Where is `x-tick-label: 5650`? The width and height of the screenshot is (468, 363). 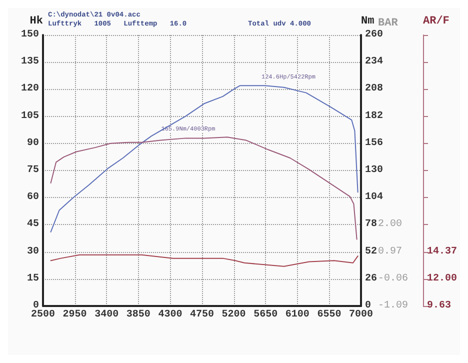 x-tick-label: 5650 is located at coordinates (266, 315).